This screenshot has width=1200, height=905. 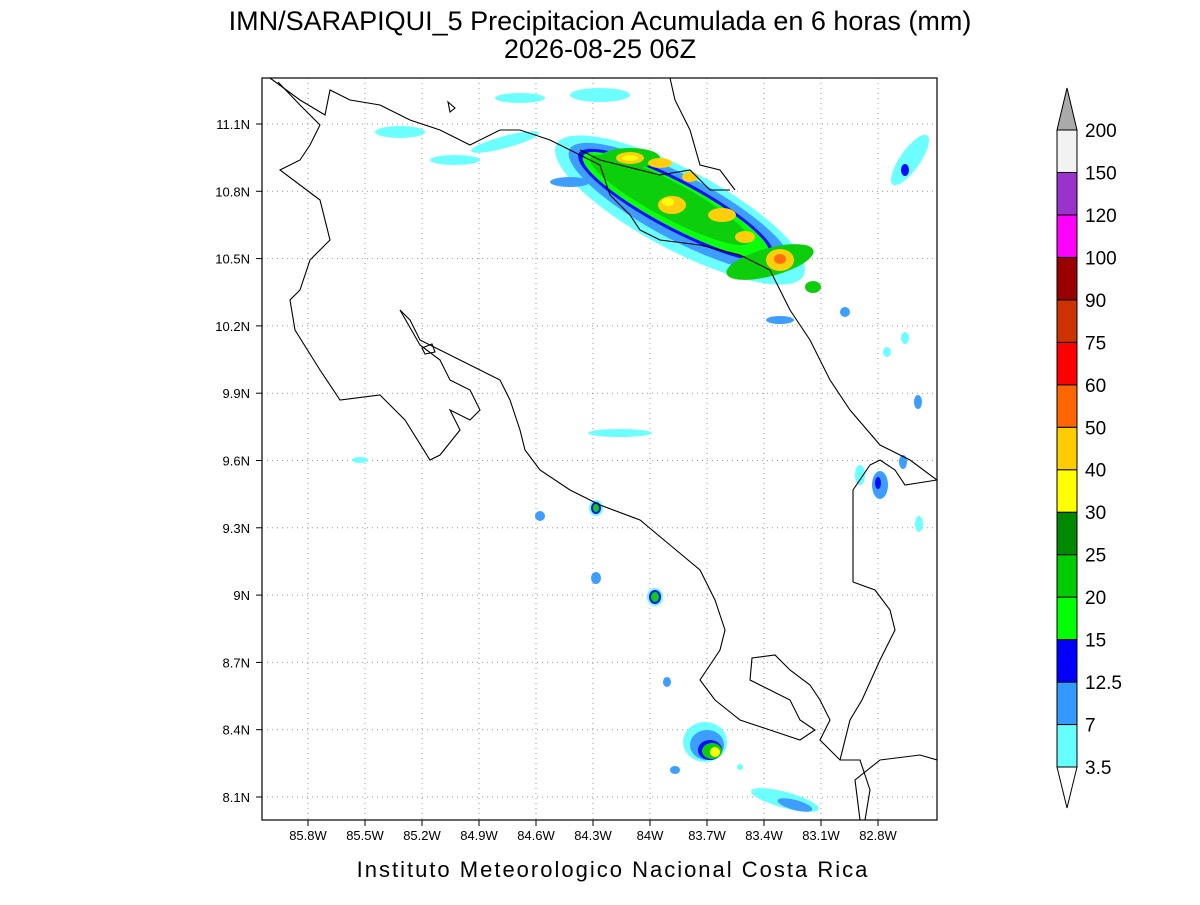 What do you see at coordinates (593, 835) in the screenshot?
I see `lon-label: 84.3W` at bounding box center [593, 835].